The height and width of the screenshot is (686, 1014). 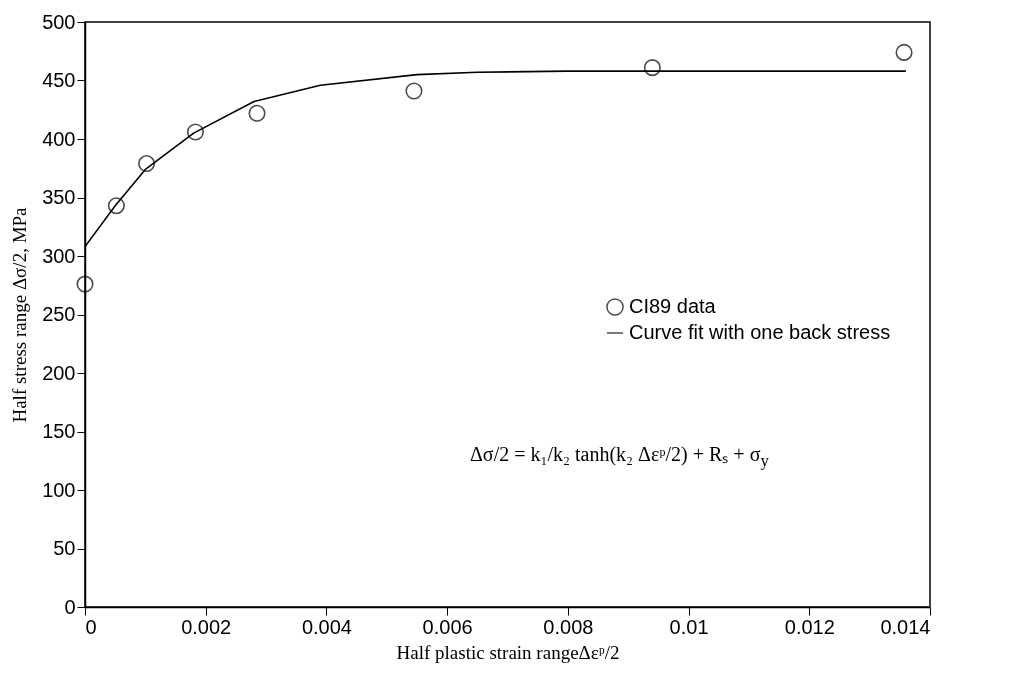 I want to click on x-axis-title: Half plastic strain rangeΔεᵖ/2, so click(x=508, y=652).